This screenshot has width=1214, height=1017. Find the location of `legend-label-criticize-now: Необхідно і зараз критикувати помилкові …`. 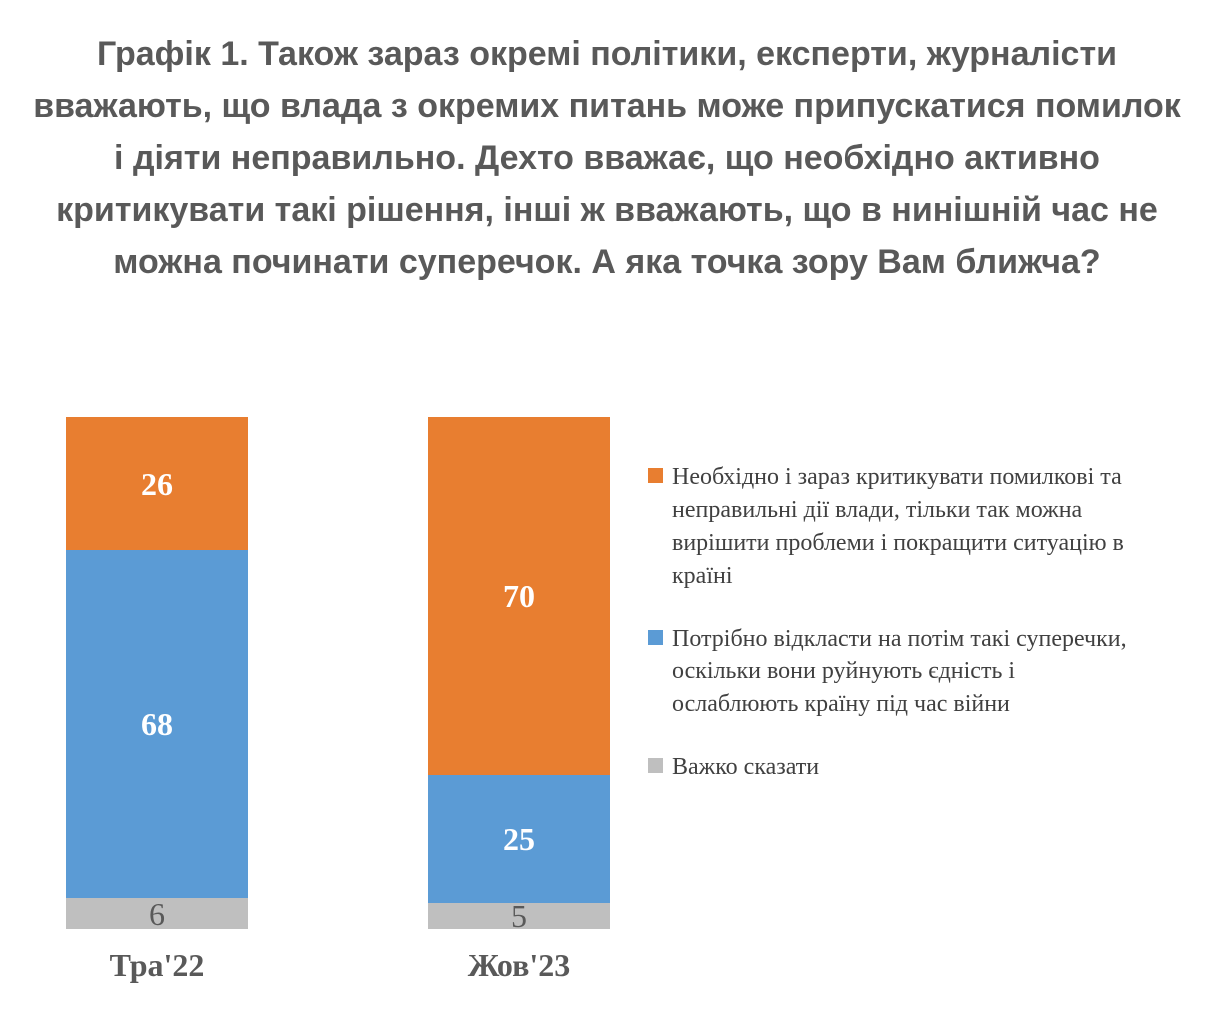

legend-label-criticize-now: Необхідно і зараз критикувати помилкові … is located at coordinates (898, 526).